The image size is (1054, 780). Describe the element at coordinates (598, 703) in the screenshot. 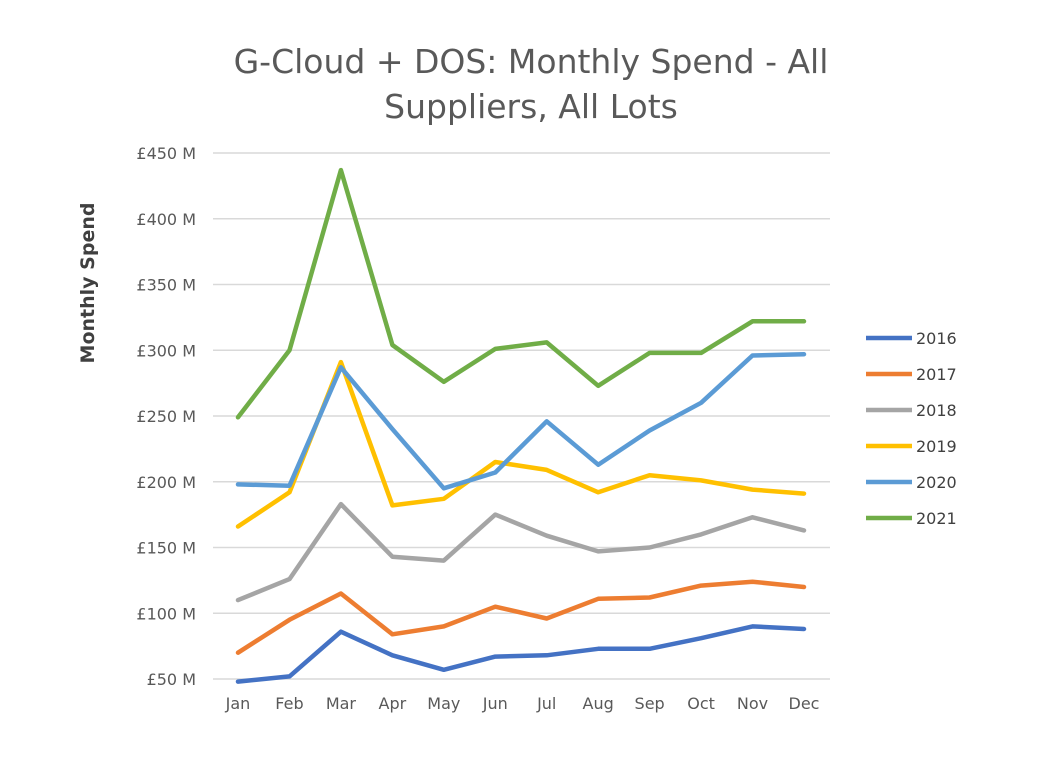

I see `x-tick-label: Aug` at that location.